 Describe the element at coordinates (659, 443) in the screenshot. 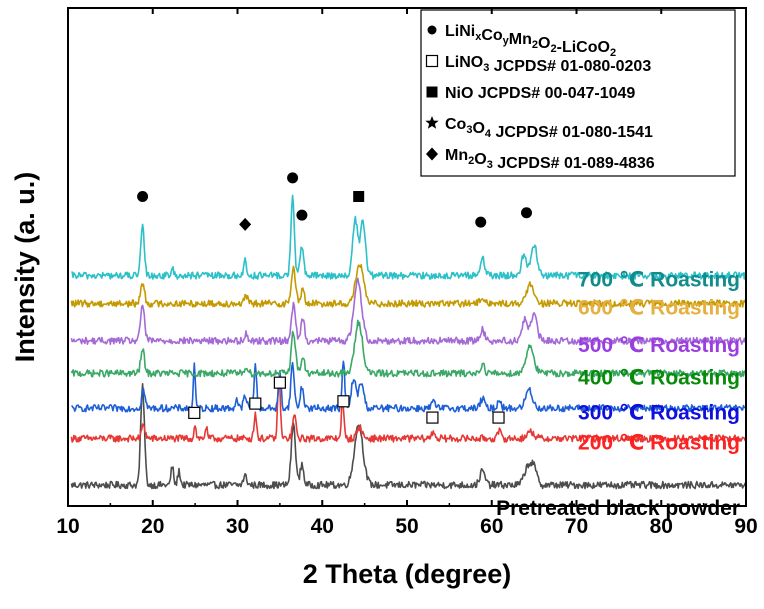

I see `series-label-1: 200 ℃ Roasting` at that location.